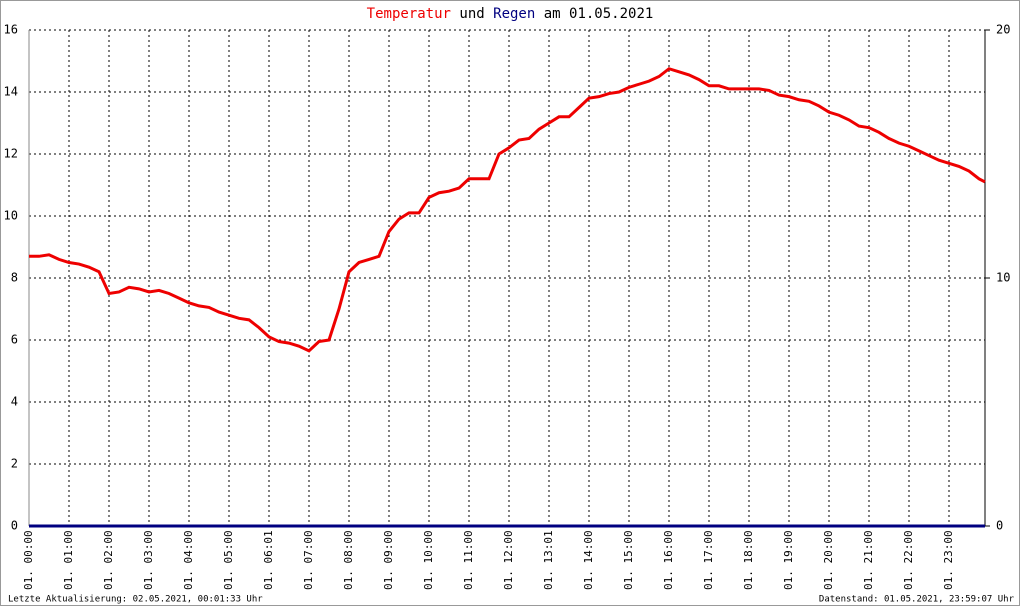  Describe the element at coordinates (228, 560) in the screenshot. I see `x-tick-label: 01. 05:00` at that location.